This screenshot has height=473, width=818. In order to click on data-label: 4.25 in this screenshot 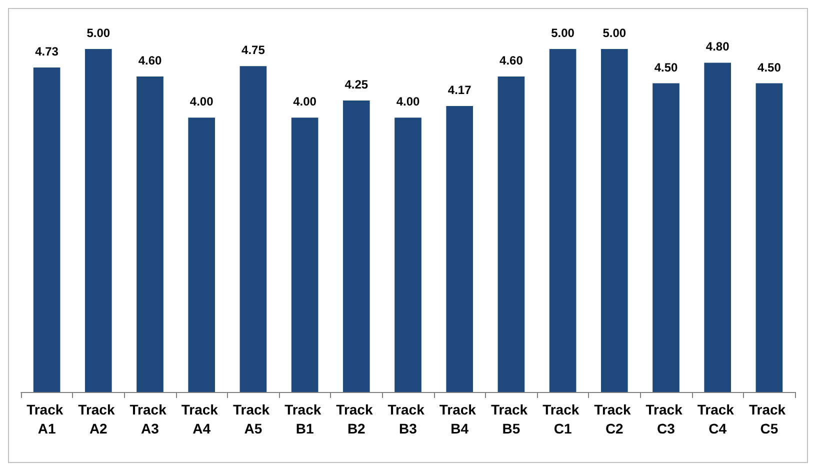, I will do `click(356, 84)`.